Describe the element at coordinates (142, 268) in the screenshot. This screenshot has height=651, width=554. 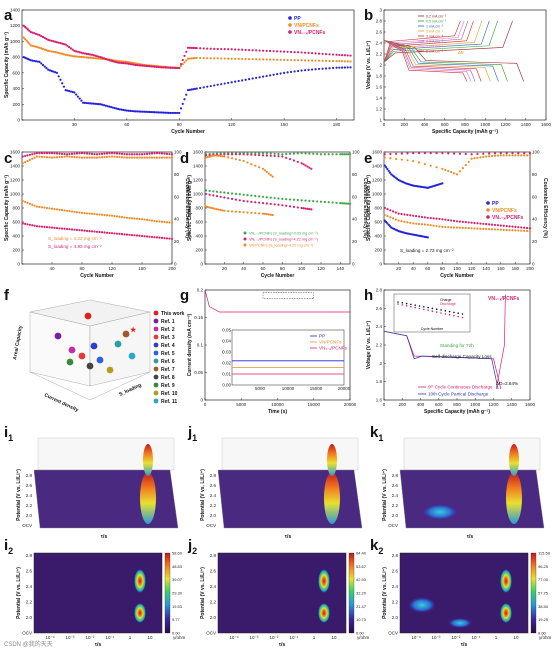
I see `x-tick-label: 160` at that location.